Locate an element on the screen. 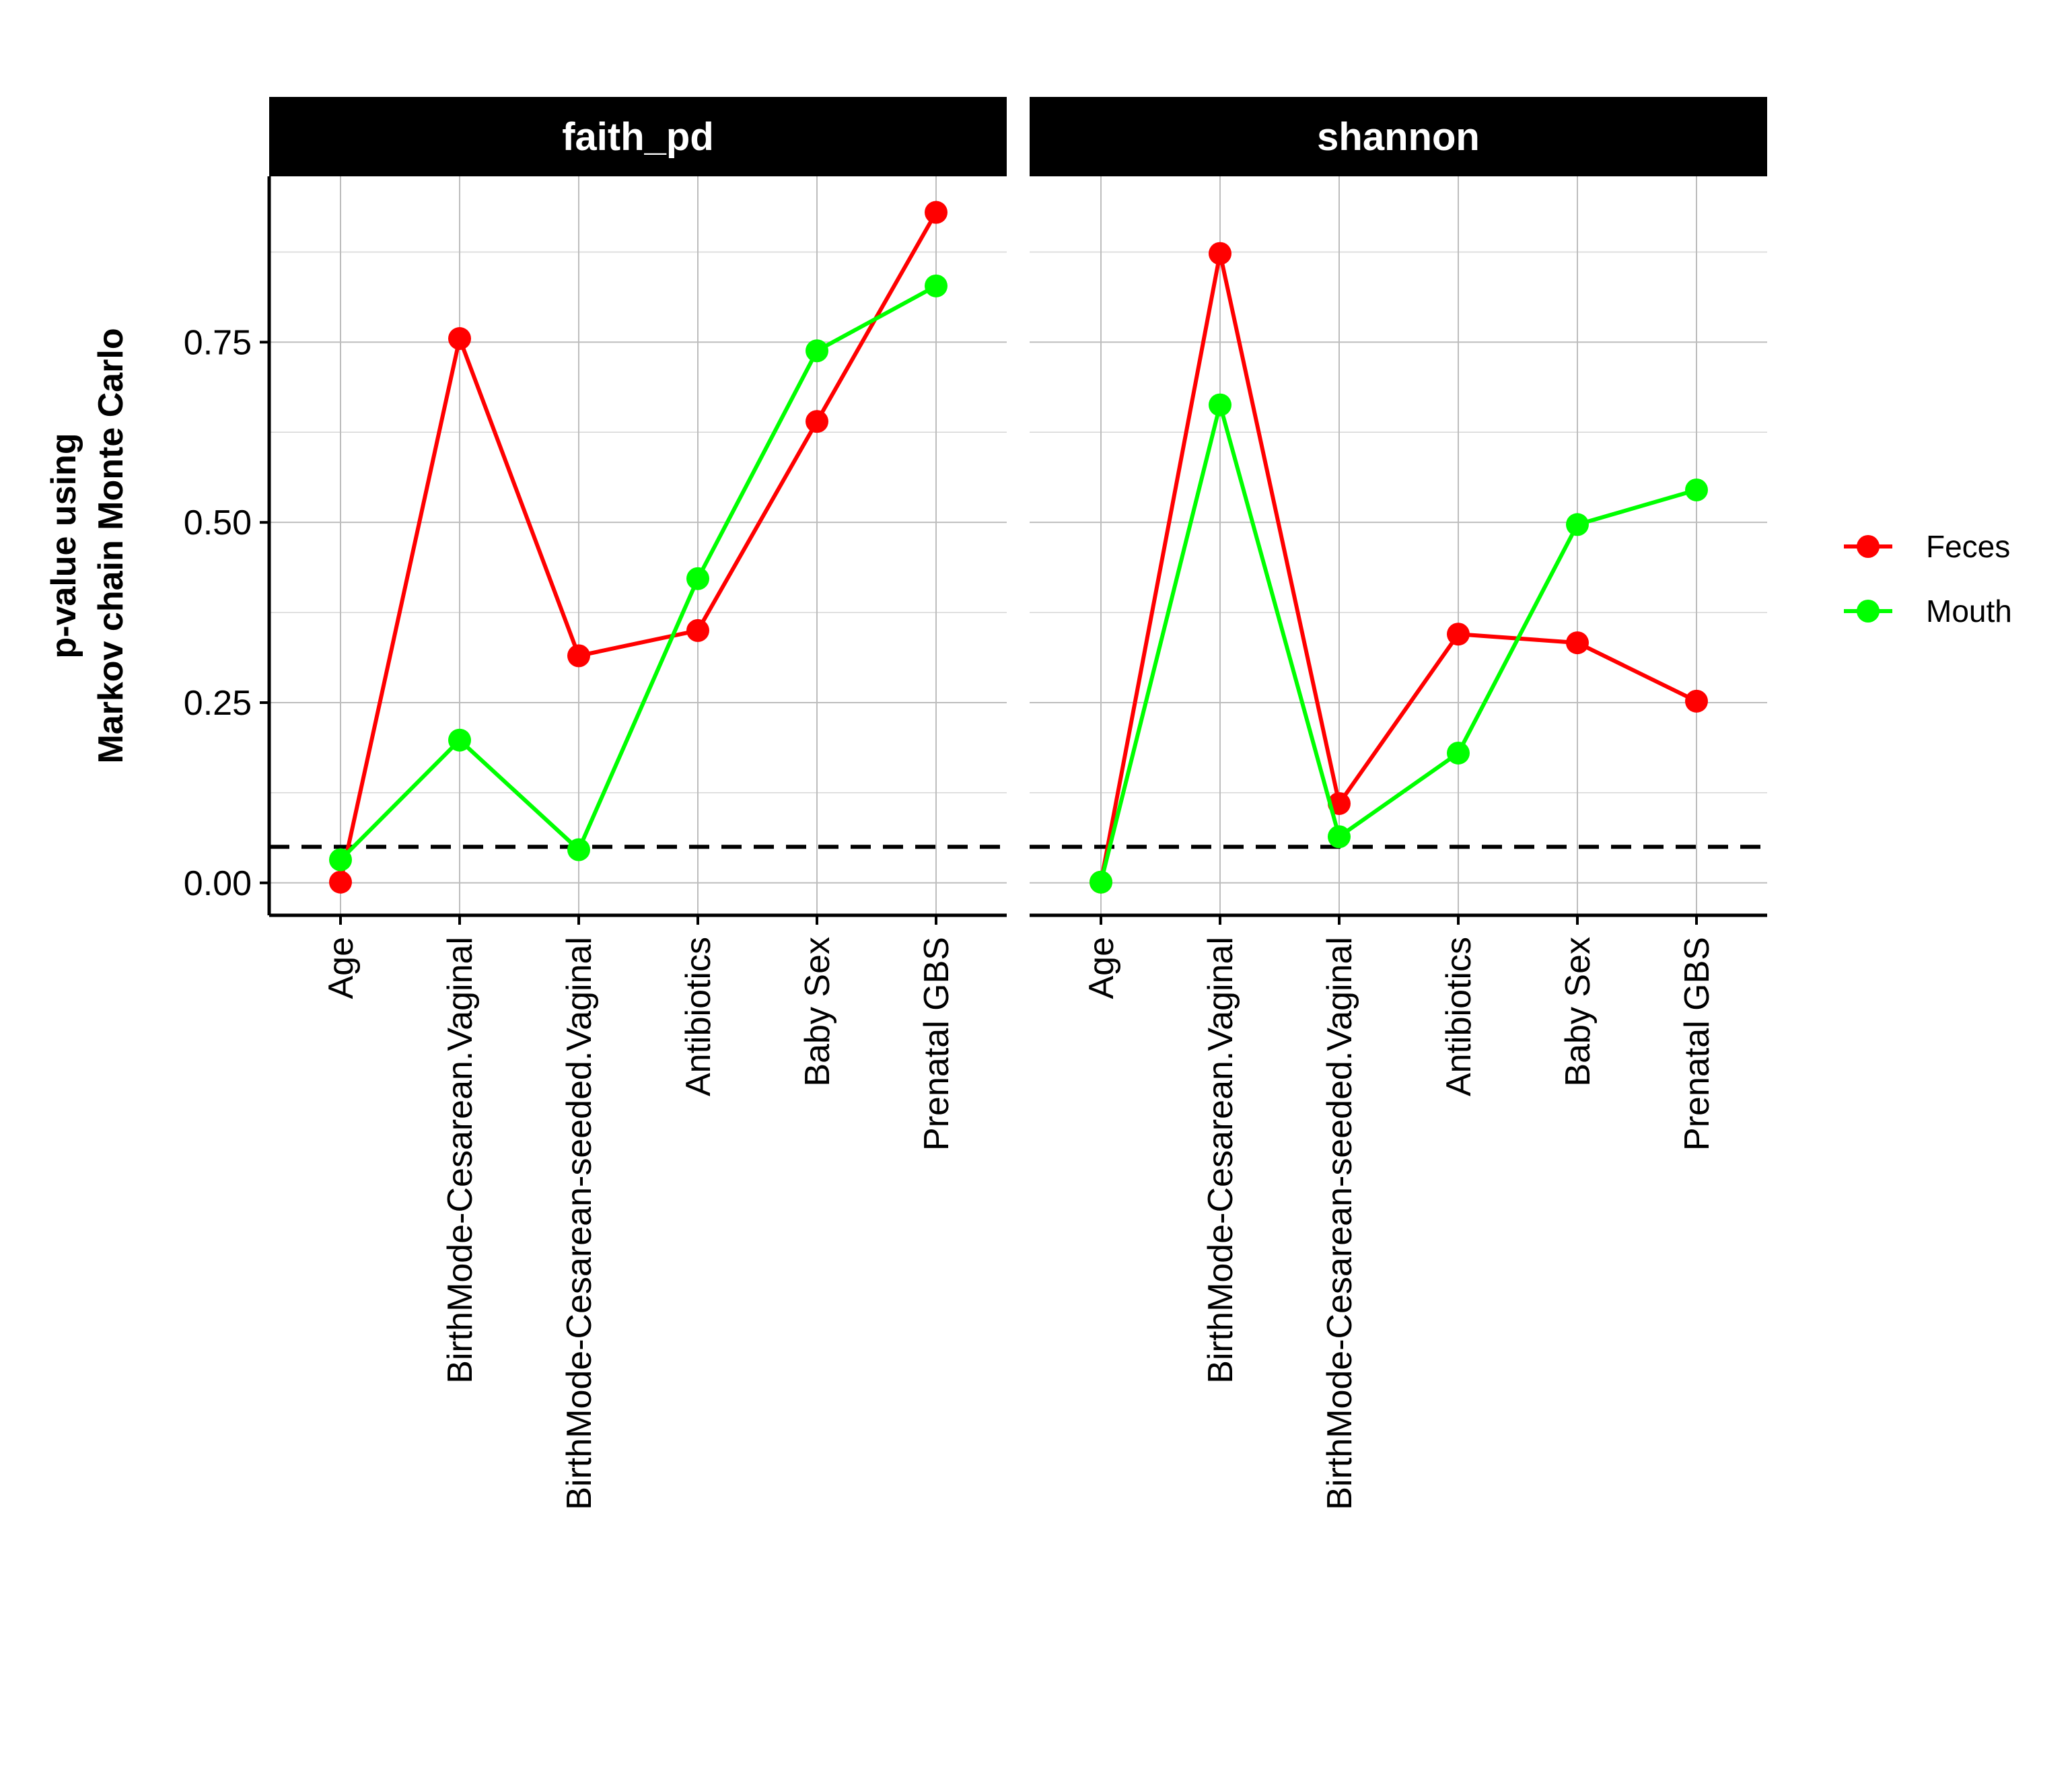 The width and height of the screenshot is (2072, 1768). y-tick-label: 0.75 is located at coordinates (218, 343).